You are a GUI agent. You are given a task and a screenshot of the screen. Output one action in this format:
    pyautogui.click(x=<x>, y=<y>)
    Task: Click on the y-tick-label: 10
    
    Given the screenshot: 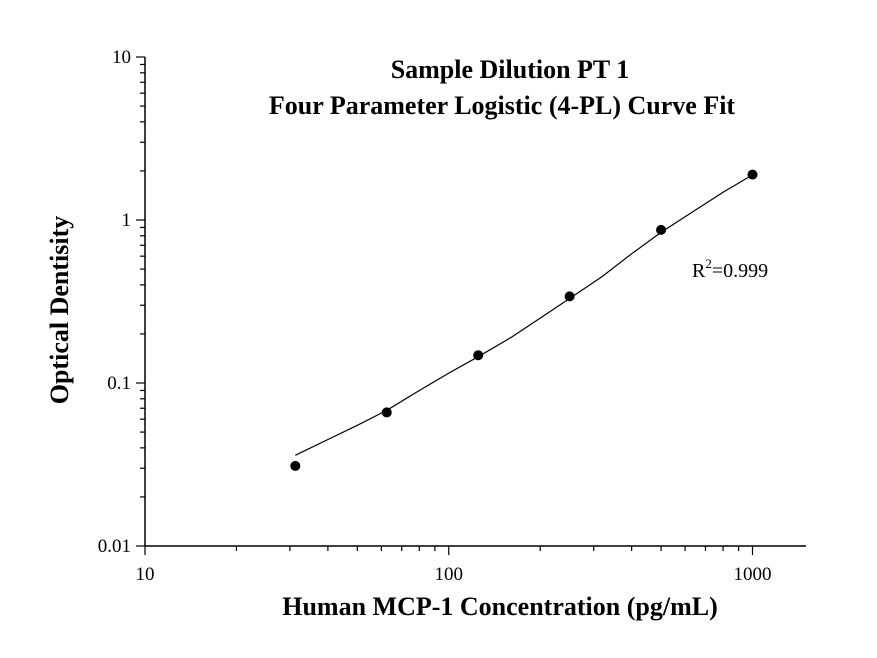 What is the action you would take?
    pyautogui.click(x=121, y=57)
    